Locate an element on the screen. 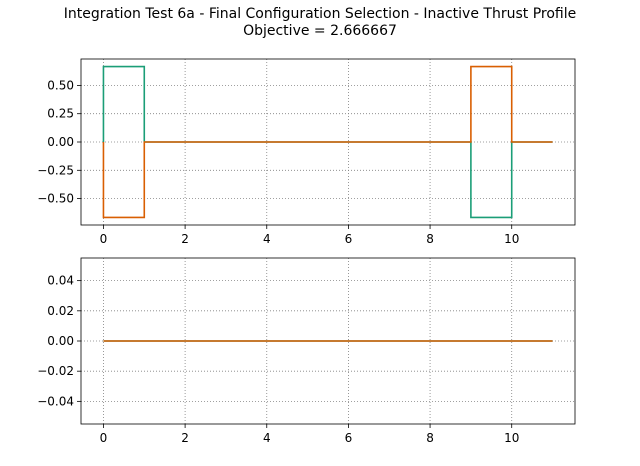 This screenshot has height=466, width=640. y-tick-label: 0.50 is located at coordinates (60, 85).